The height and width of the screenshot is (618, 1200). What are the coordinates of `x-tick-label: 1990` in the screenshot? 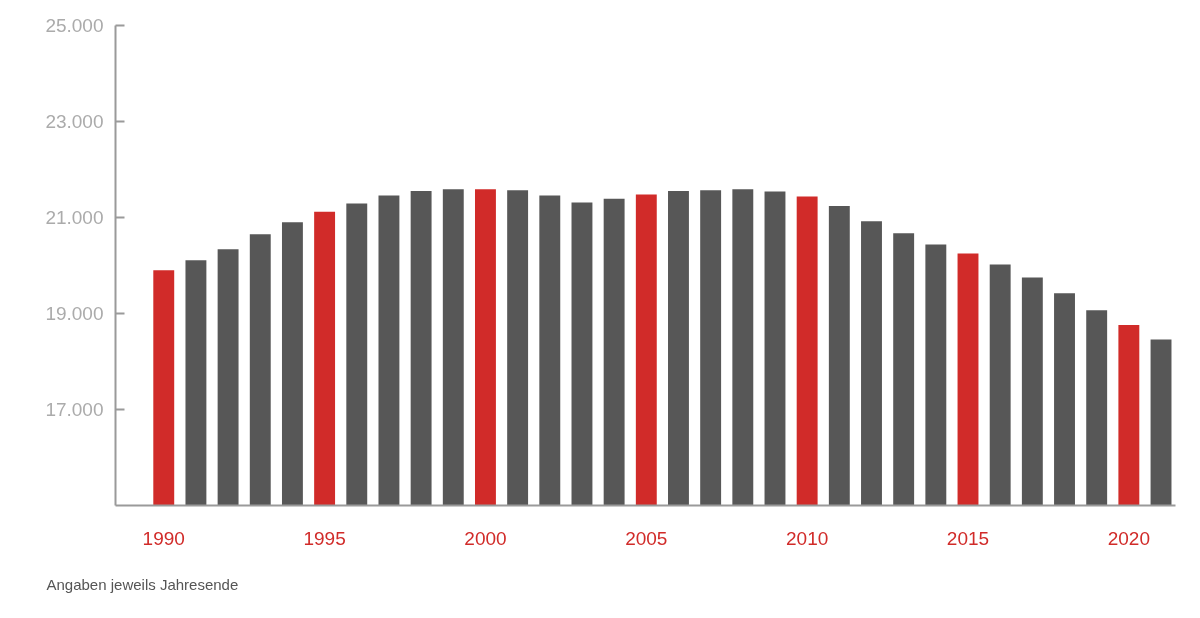 It's located at (163, 538).